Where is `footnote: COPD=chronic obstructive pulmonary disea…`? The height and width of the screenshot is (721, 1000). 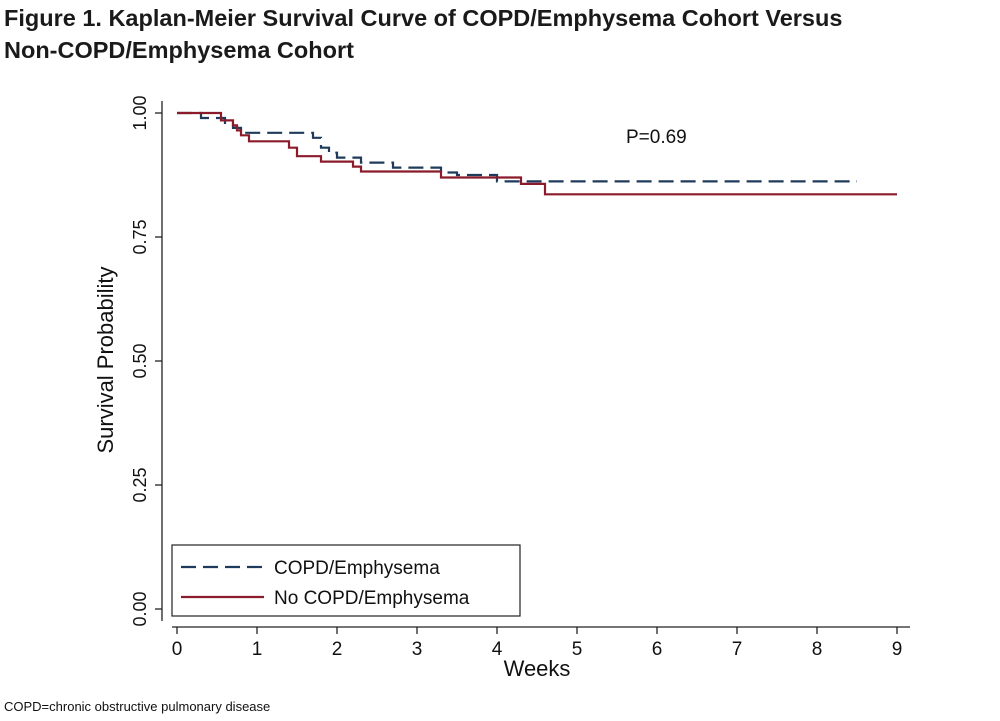
footnote: COPD=chronic obstructive pulmonary disea… is located at coordinates (137, 706).